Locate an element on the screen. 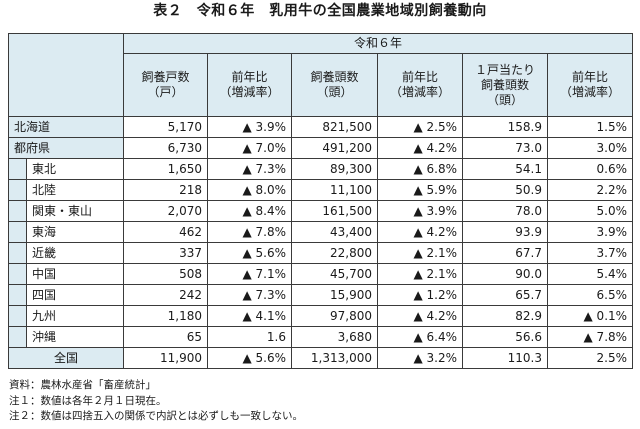  region-label: 中国 is located at coordinates (75, 274).